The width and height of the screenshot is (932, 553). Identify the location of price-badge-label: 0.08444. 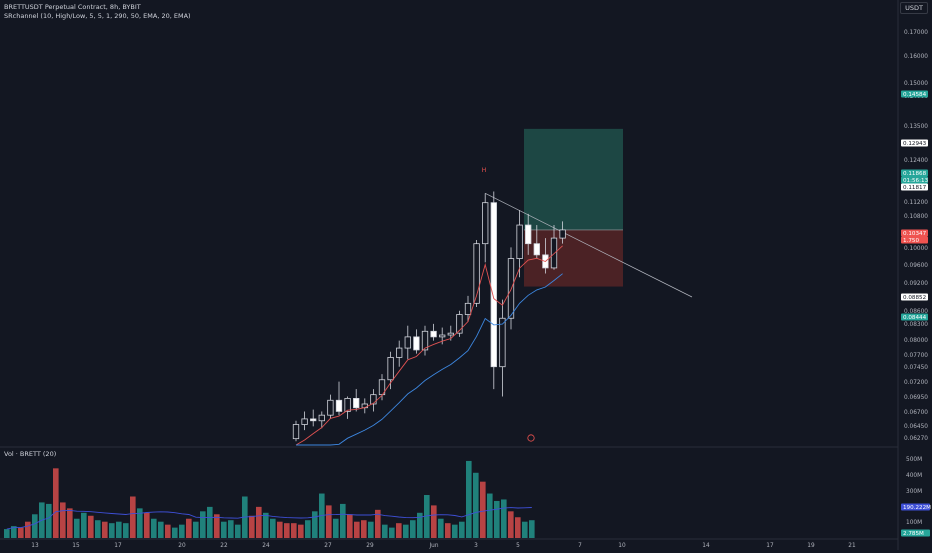
(915, 318).